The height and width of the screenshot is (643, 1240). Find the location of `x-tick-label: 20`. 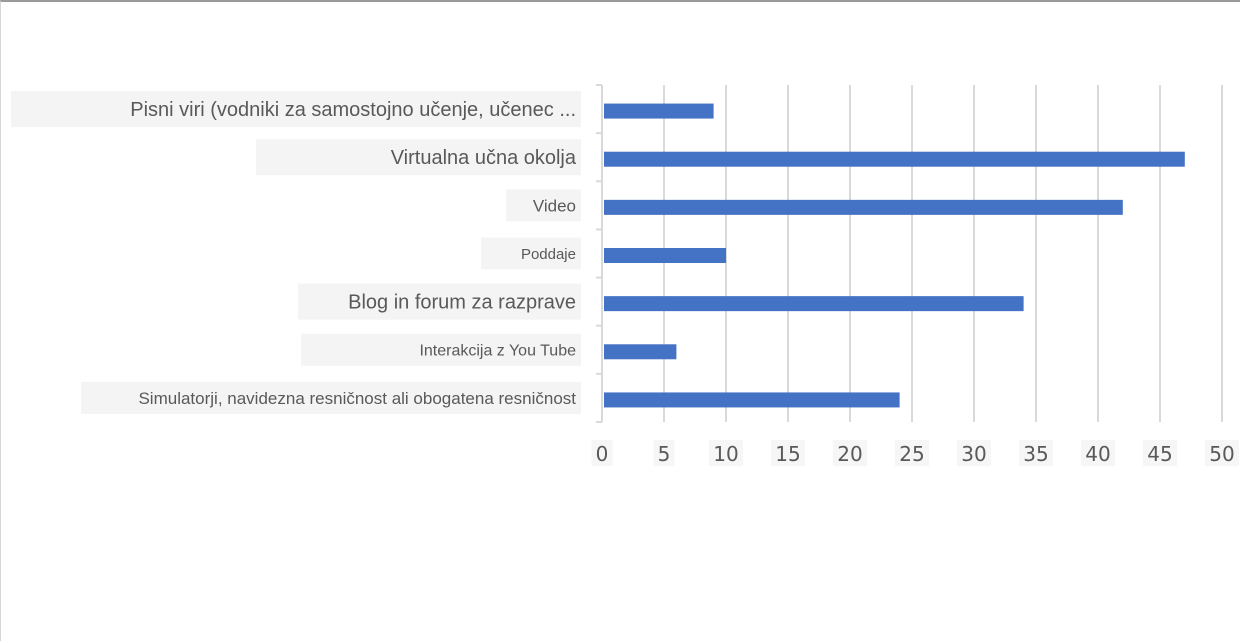

x-tick-label: 20 is located at coordinates (849, 454).